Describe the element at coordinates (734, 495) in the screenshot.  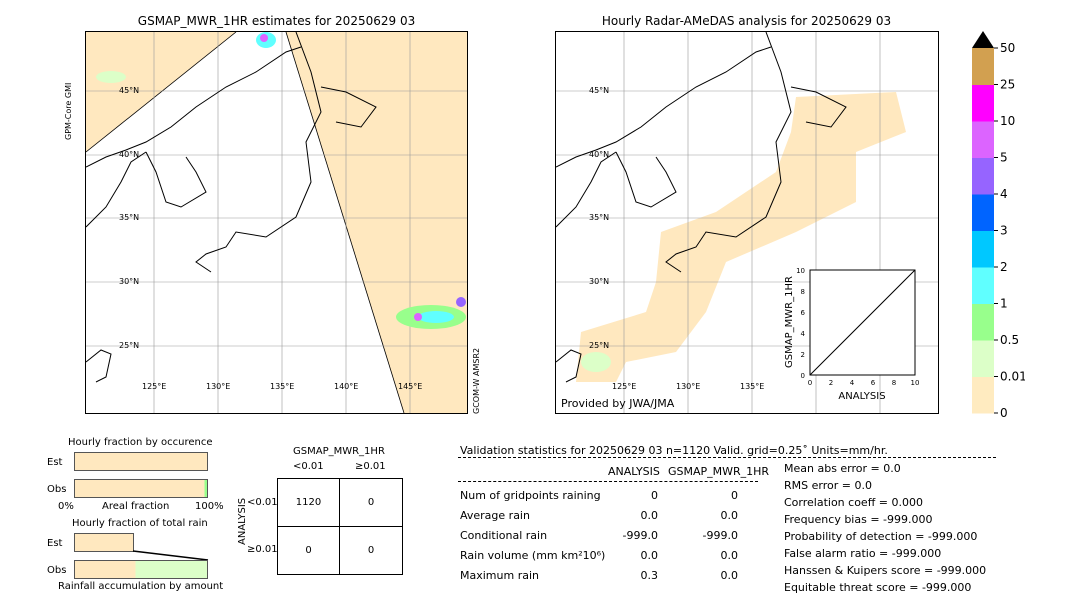
I see `stats-b: 0` at that location.